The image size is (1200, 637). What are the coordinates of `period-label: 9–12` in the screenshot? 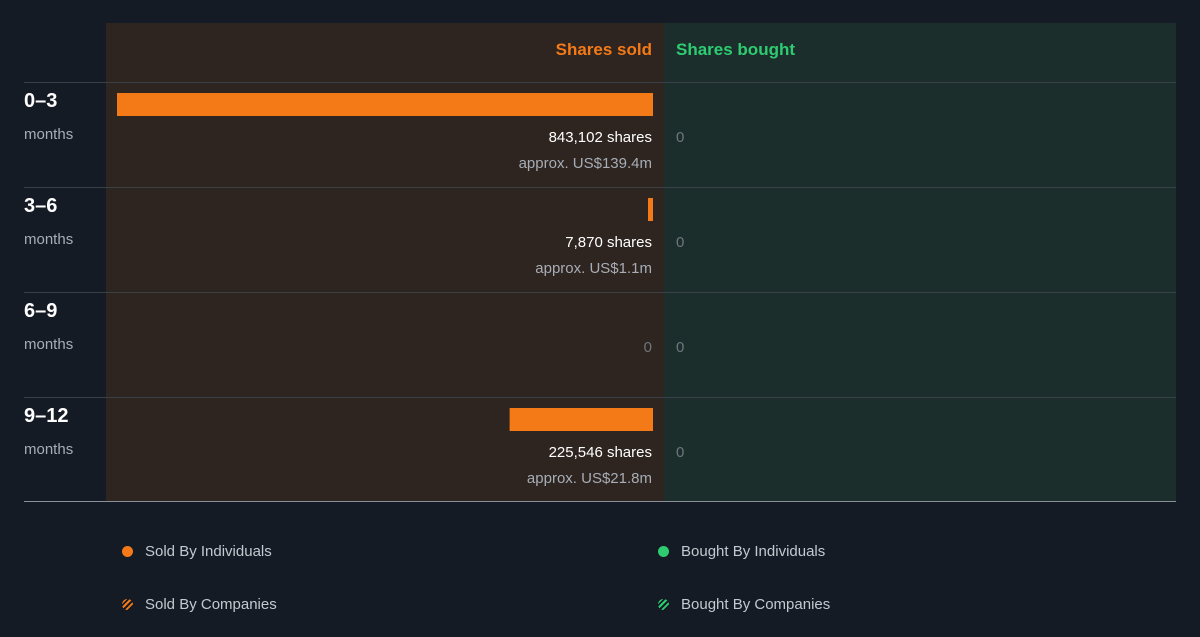 It's located at (46, 416).